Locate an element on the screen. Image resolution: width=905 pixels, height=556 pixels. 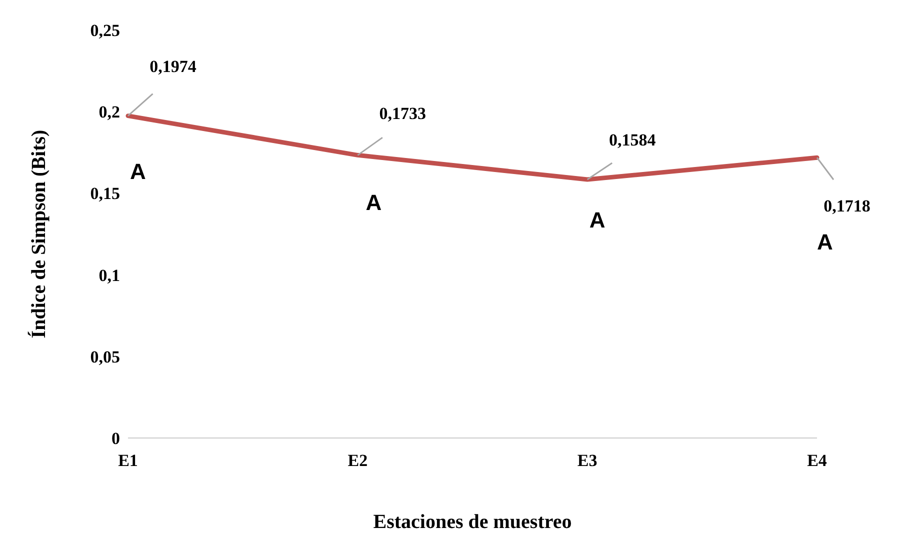
x-axis-title: Estaciones de muestreo is located at coordinates (472, 522).